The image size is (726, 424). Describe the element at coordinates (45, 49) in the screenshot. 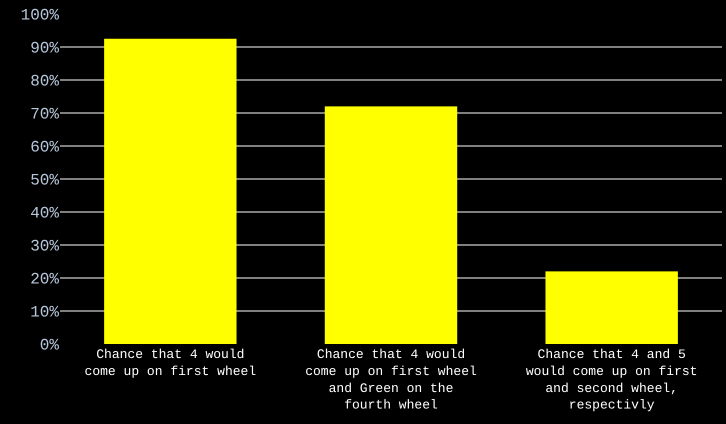

I see `y-tick-label: 90%` at that location.